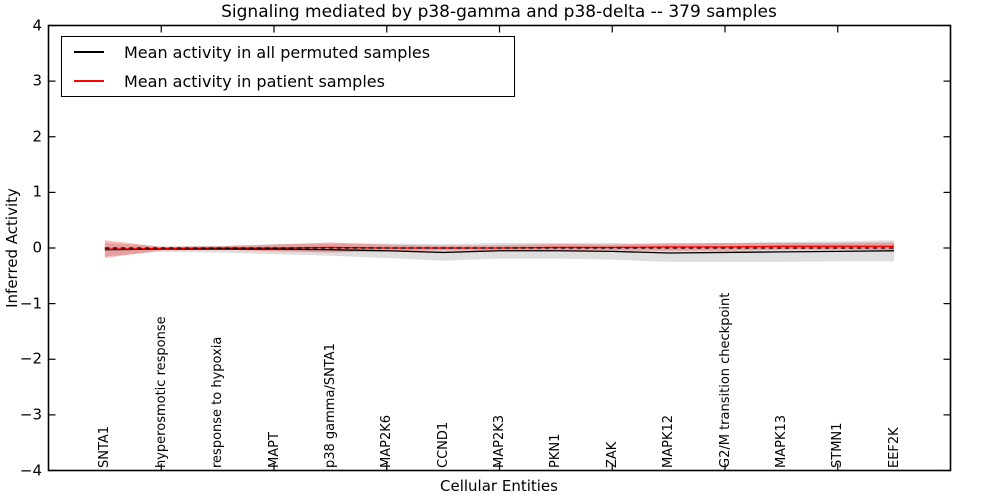  Describe the element at coordinates (89, 52) in the screenshot. I see `legend-line-sample-black` at that location.